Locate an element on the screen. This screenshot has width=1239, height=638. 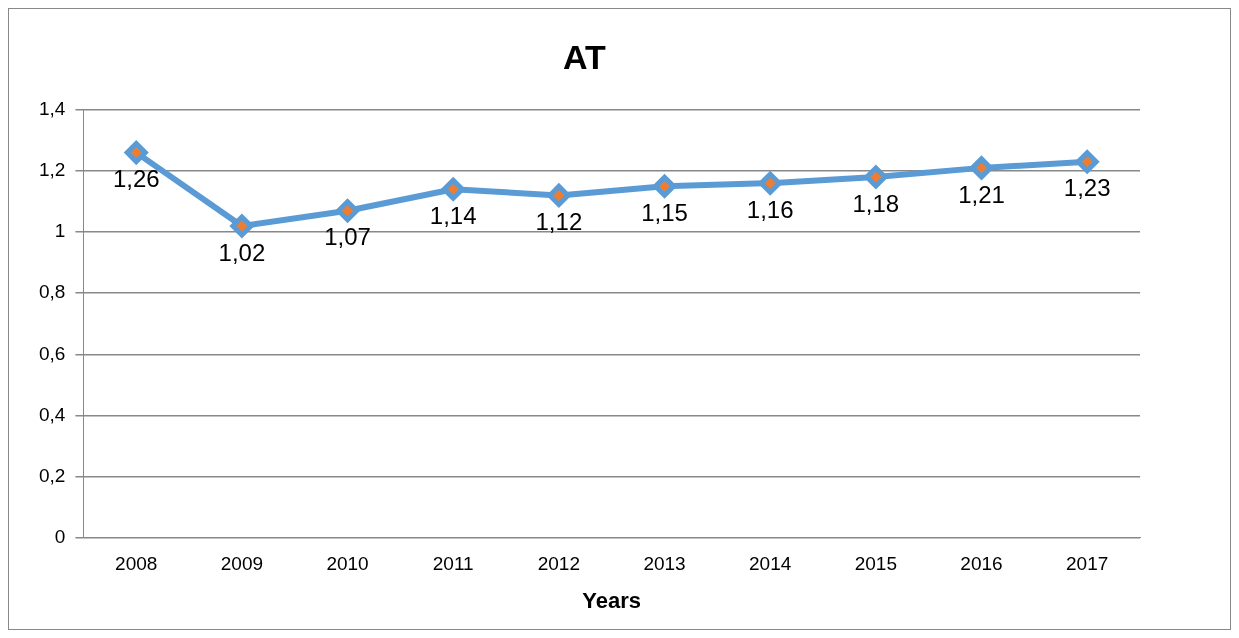
y-tick-label: 1,2 is located at coordinates (52, 170).